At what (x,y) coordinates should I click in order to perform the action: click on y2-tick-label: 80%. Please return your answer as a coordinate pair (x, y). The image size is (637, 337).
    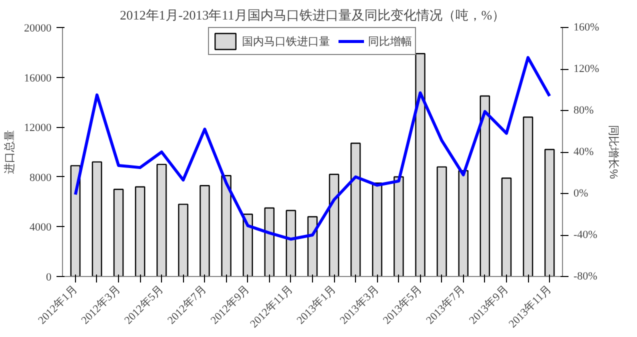
    Looking at the image, I should click on (584, 110).